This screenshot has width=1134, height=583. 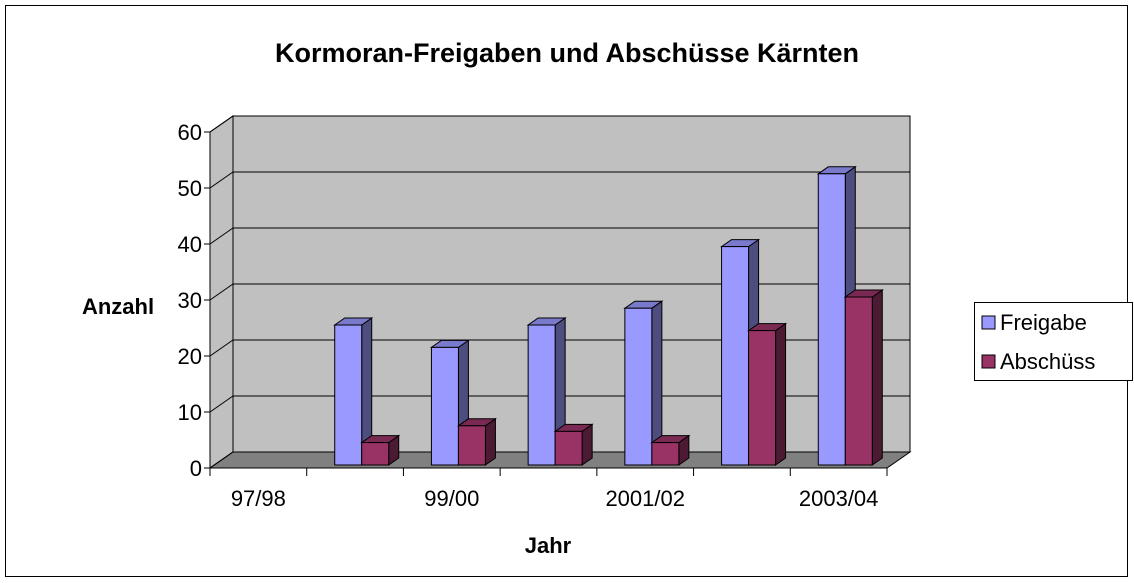 I want to click on legend-box, so click(x=1053, y=341).